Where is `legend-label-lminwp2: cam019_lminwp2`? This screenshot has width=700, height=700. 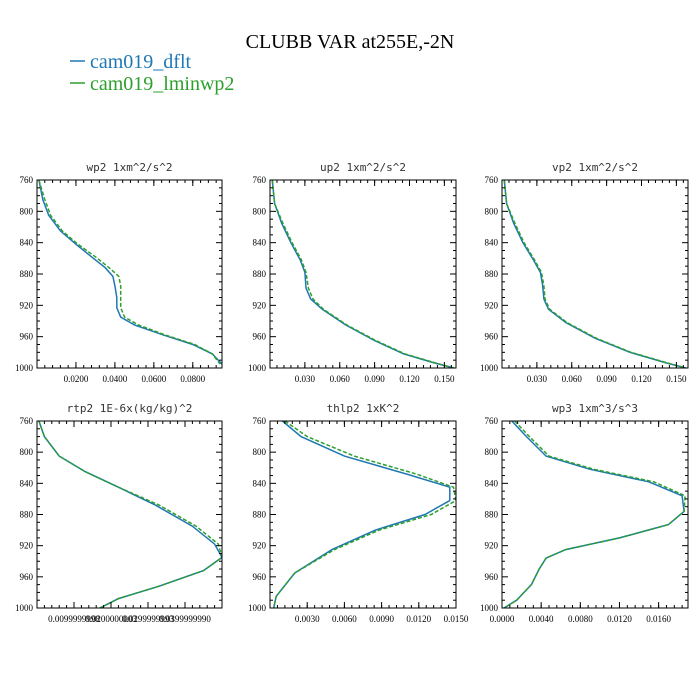
legend-label-lminwp2: cam019_lminwp2 is located at coordinates (162, 84).